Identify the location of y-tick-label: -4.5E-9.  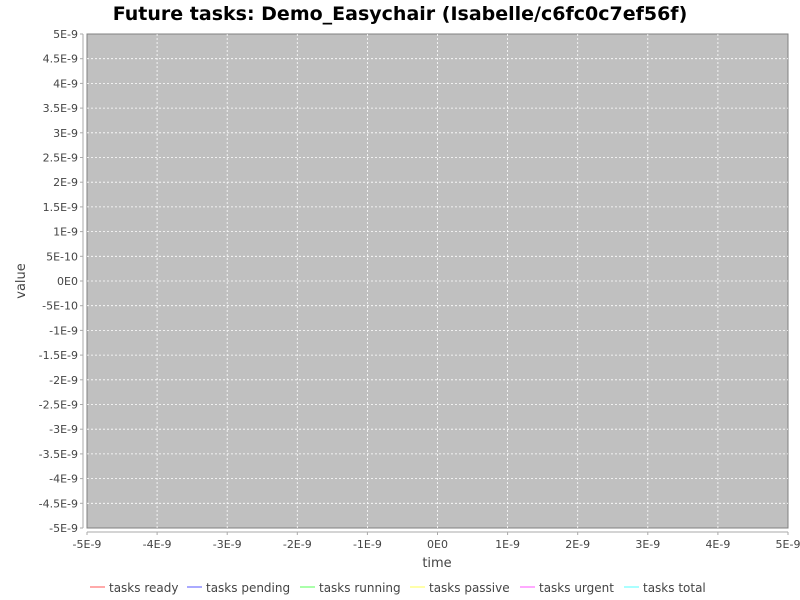
(58, 503).